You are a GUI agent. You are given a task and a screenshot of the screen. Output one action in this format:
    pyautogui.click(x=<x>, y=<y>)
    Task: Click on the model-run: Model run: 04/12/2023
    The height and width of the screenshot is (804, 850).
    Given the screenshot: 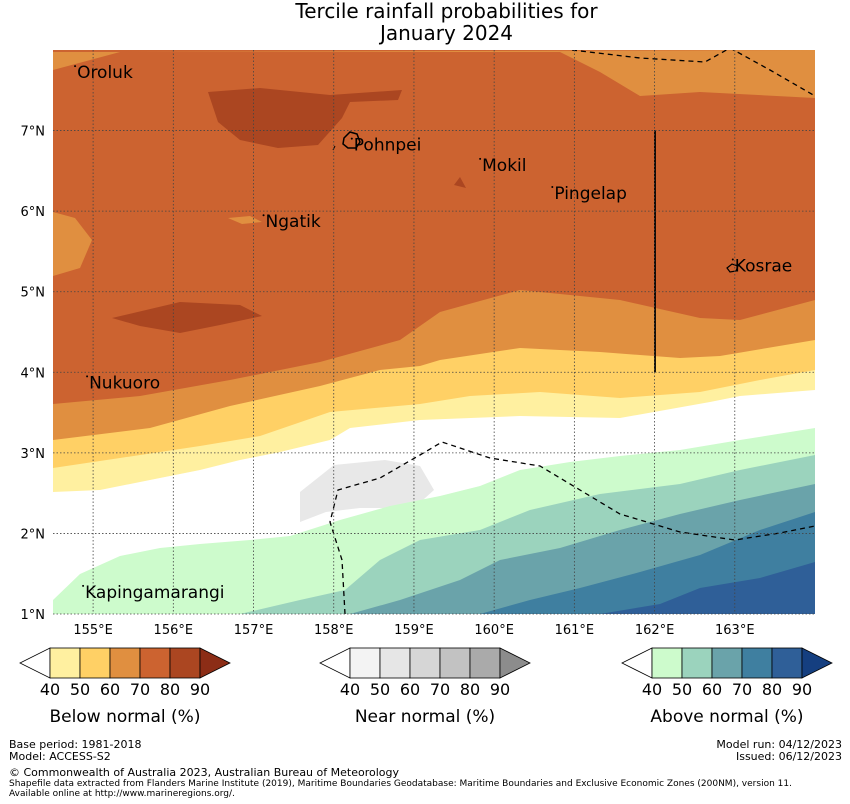 What is the action you would take?
    pyautogui.click(x=779, y=744)
    